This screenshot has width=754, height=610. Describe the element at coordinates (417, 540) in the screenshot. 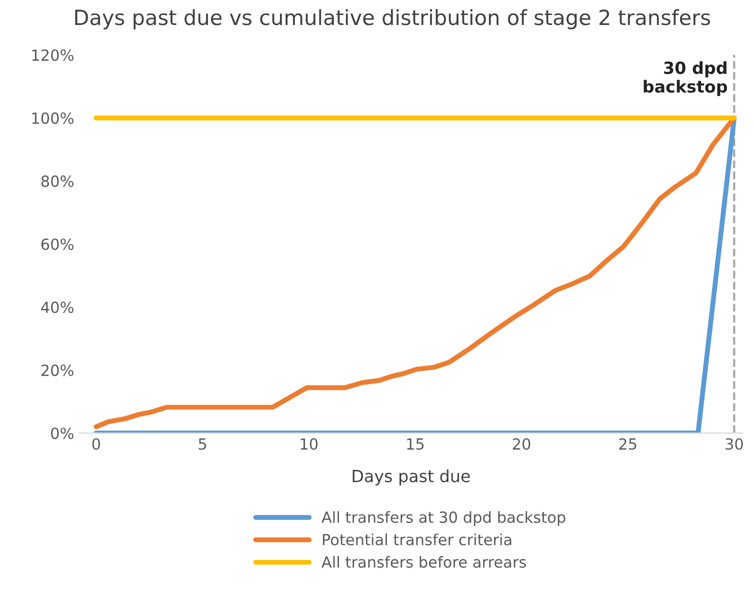

I see `legend-label: Potential transfer criteria` at that location.